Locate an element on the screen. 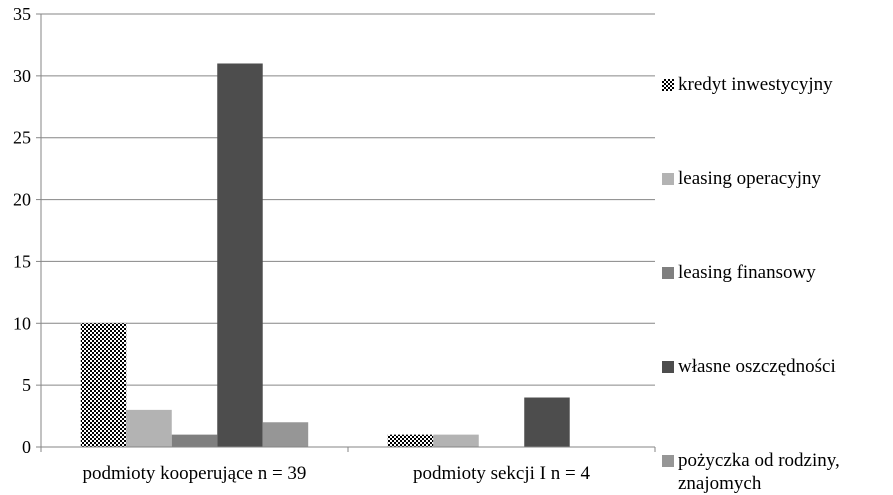 The height and width of the screenshot is (495, 893). y-tick-label: 5 is located at coordinates (26, 385).